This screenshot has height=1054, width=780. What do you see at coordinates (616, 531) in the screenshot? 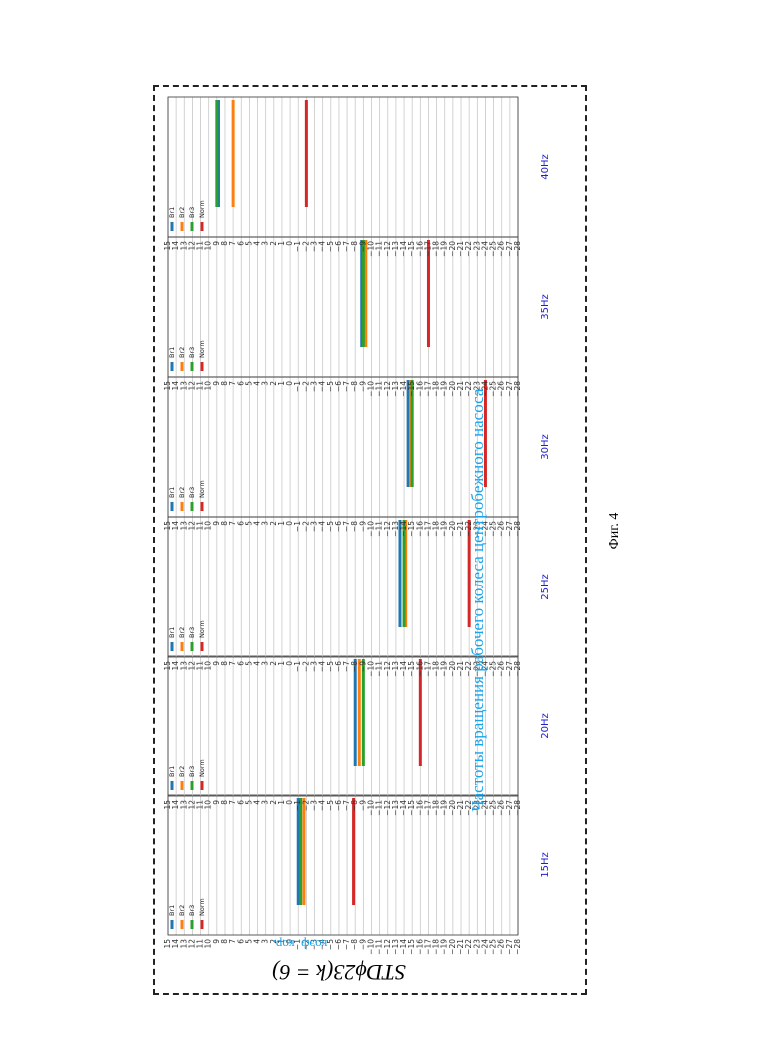
I see `figure-label: Фиг. 4` at bounding box center [616, 531].